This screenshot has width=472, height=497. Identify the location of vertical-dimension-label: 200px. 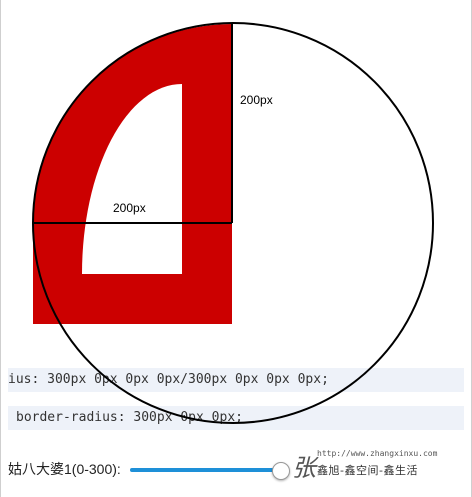
(256, 100).